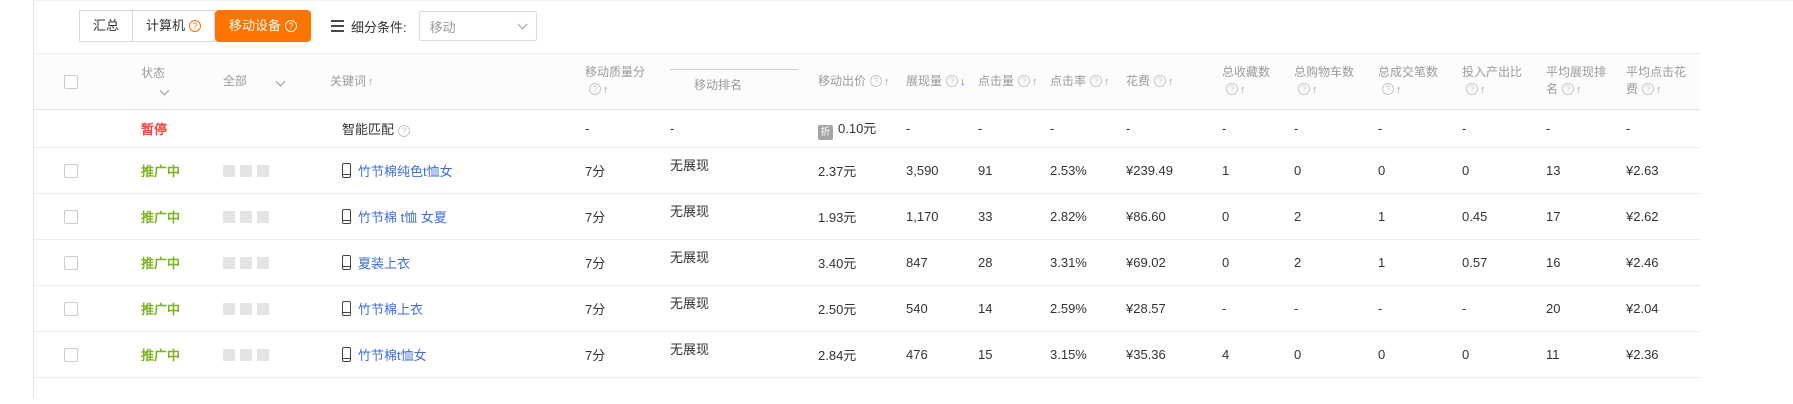 Image resolution: width=1793 pixels, height=404 pixels. What do you see at coordinates (368, 129) in the screenshot?
I see `smart-match-label: 智能匹配` at bounding box center [368, 129].